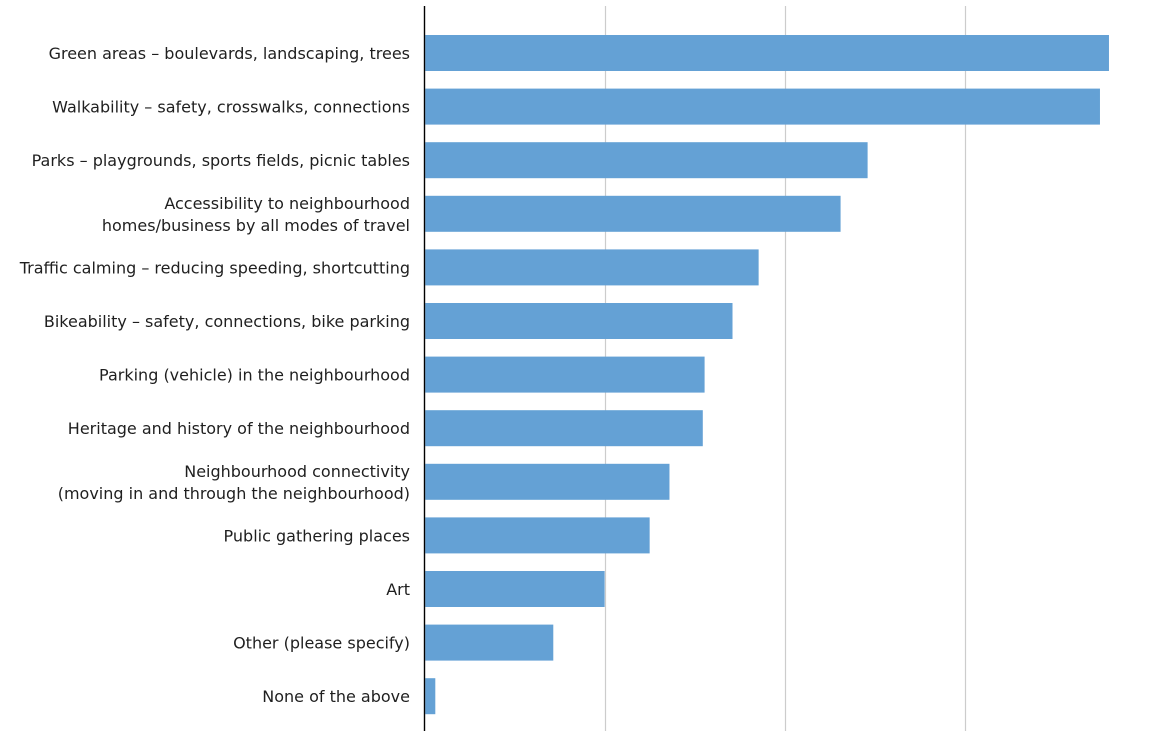  I want to click on category-label-9: Public gathering places, so click(317, 535).